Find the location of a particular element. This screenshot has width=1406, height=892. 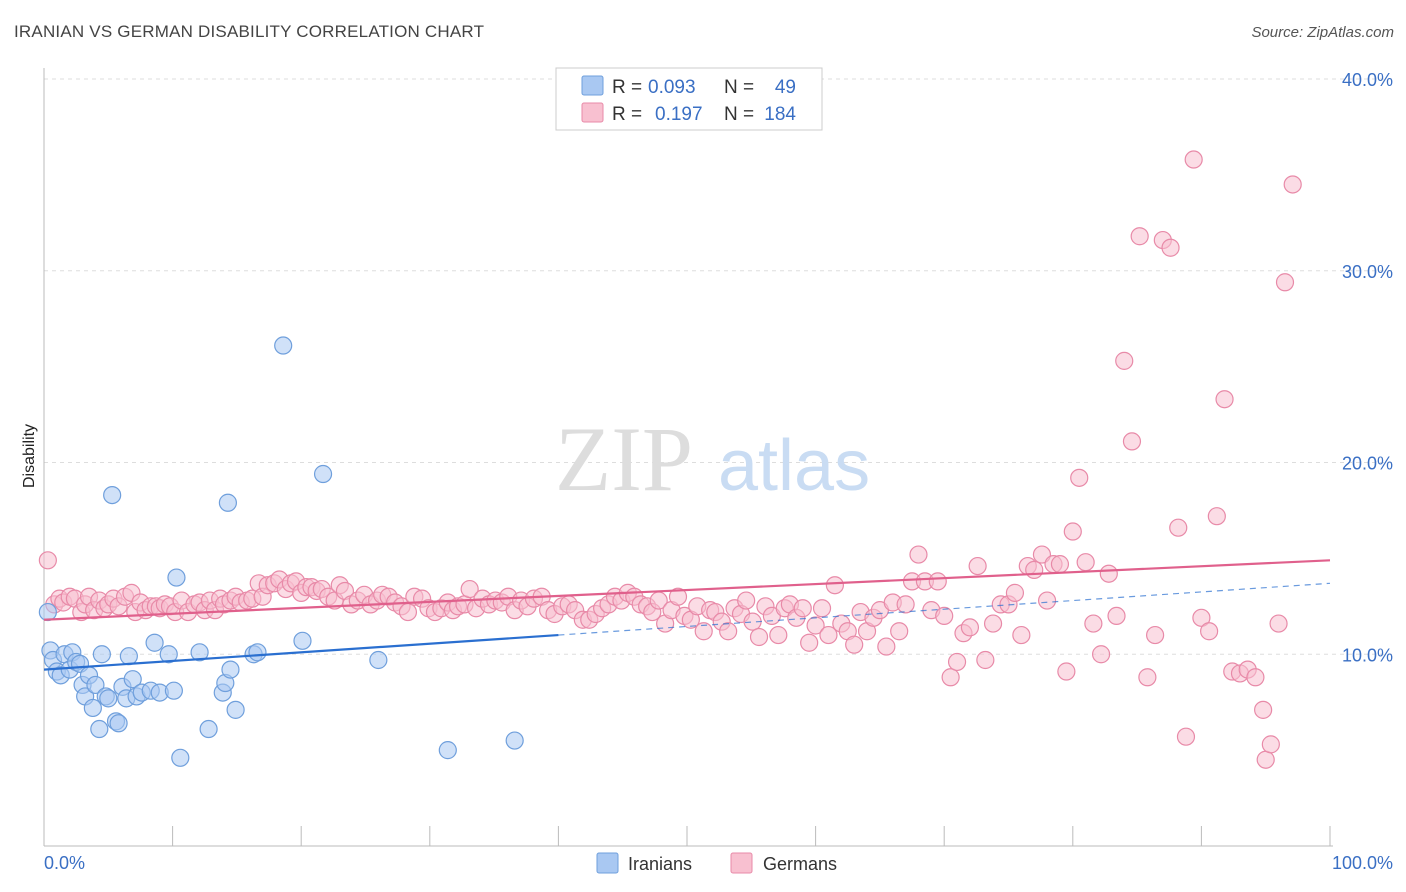

legend-bottom-swatch-iranians is located at coordinates (607, 863).